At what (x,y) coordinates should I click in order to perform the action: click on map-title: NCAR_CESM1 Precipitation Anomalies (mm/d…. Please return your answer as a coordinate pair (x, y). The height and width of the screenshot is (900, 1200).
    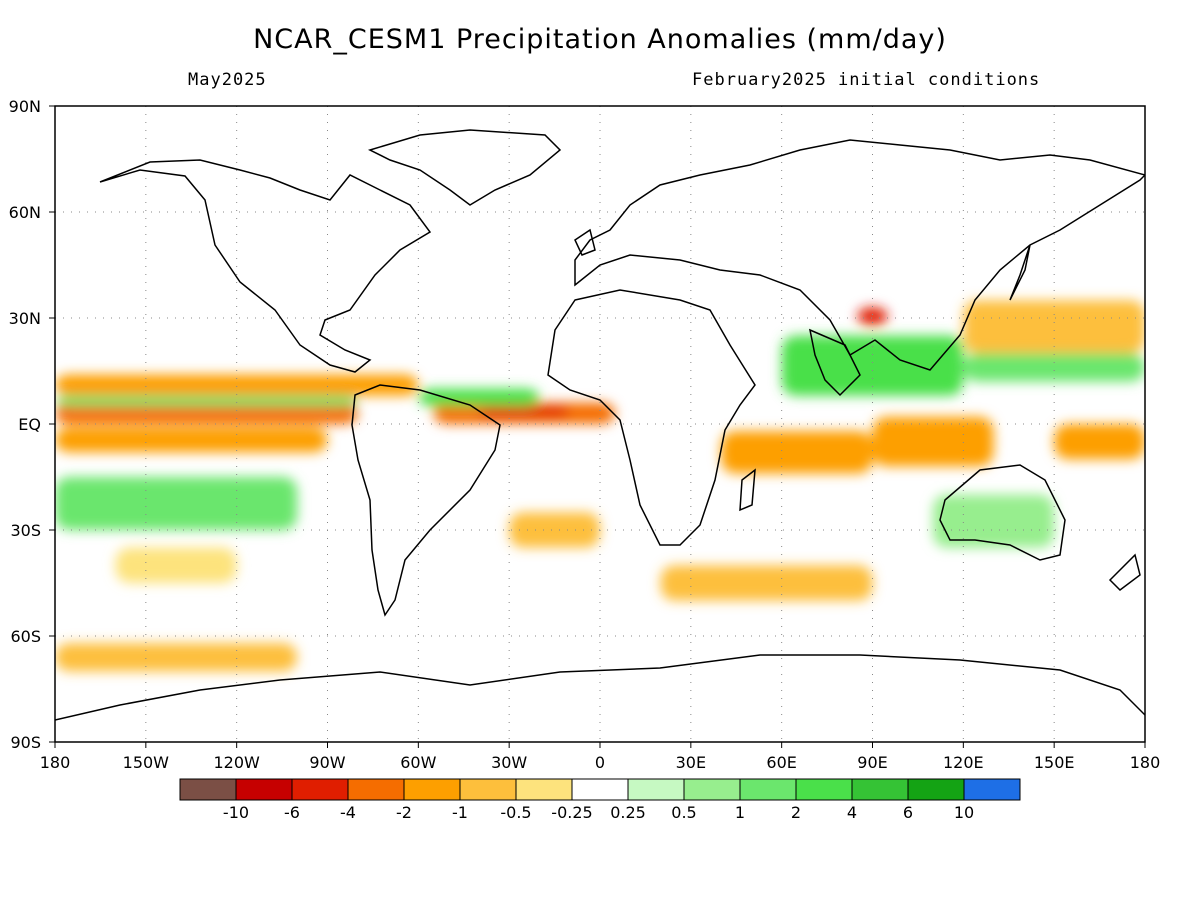
    Looking at the image, I should click on (600, 39).